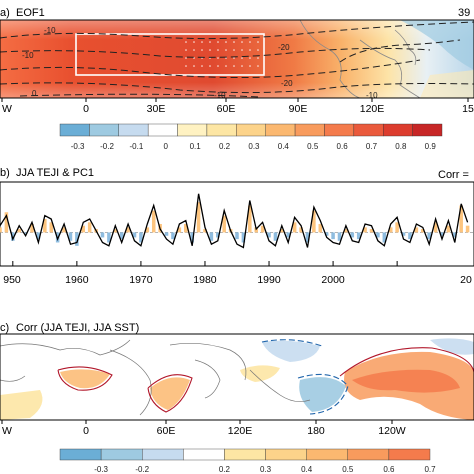 The image size is (474, 474). What do you see at coordinates (254, 146) in the screenshot?
I see `colorbar-label: 0.3` at bounding box center [254, 146].